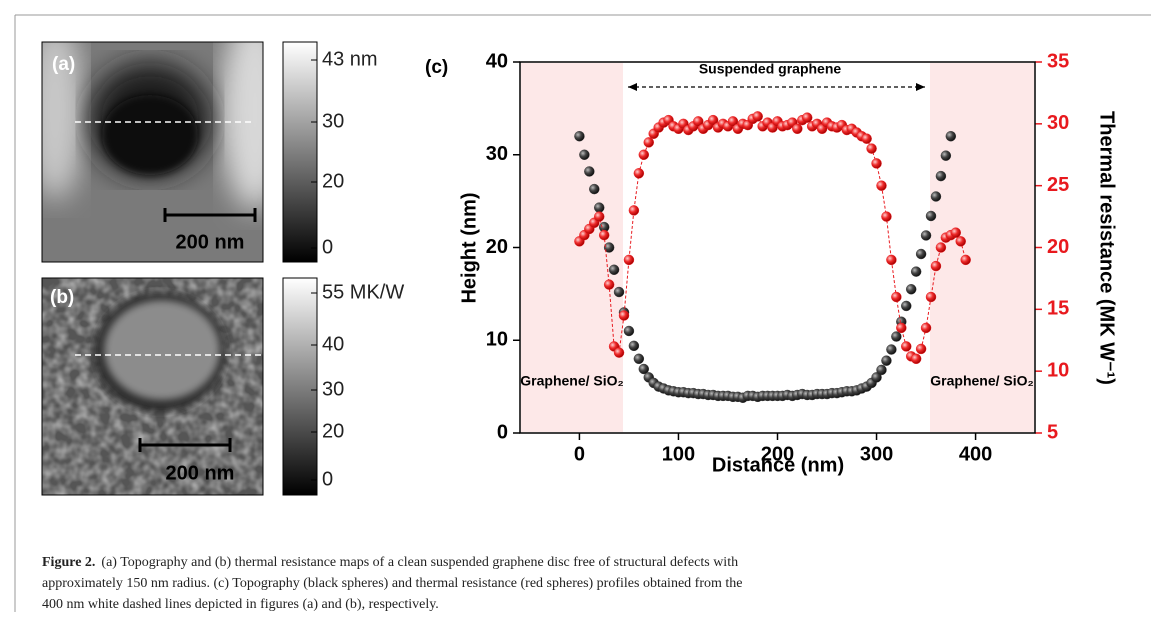 The height and width of the screenshot is (628, 1151). I want to click on y-tick-label: 40, so click(497, 61).